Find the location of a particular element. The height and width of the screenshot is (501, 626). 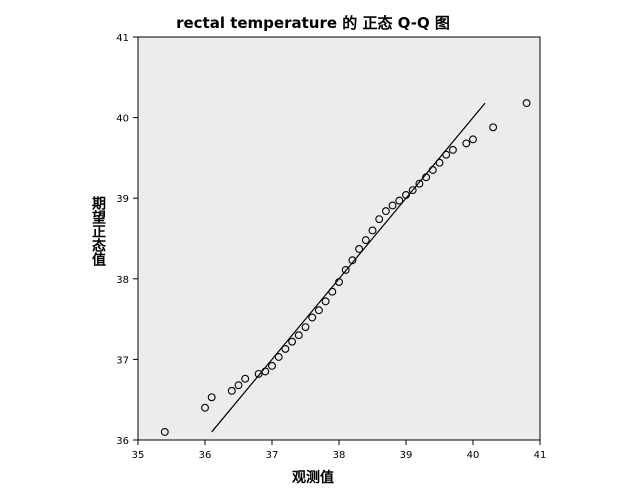

x-tick-label: 41 is located at coordinates (540, 455).